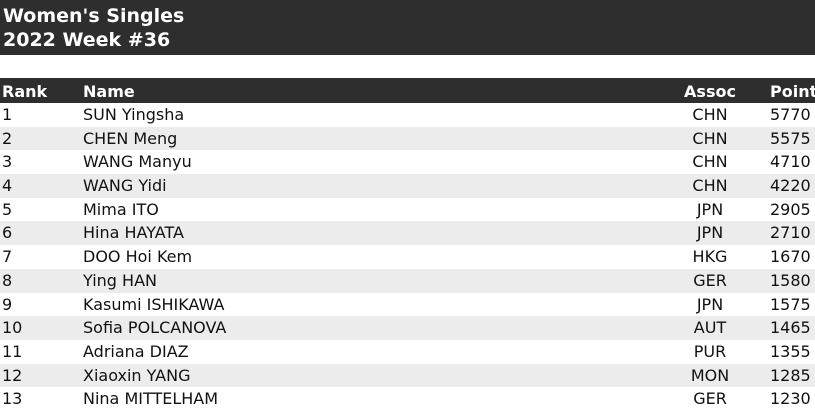 Image resolution: width=815 pixels, height=412 pixels. Describe the element at coordinates (790, 351) in the screenshot. I see `points-cell: 1355` at that location.